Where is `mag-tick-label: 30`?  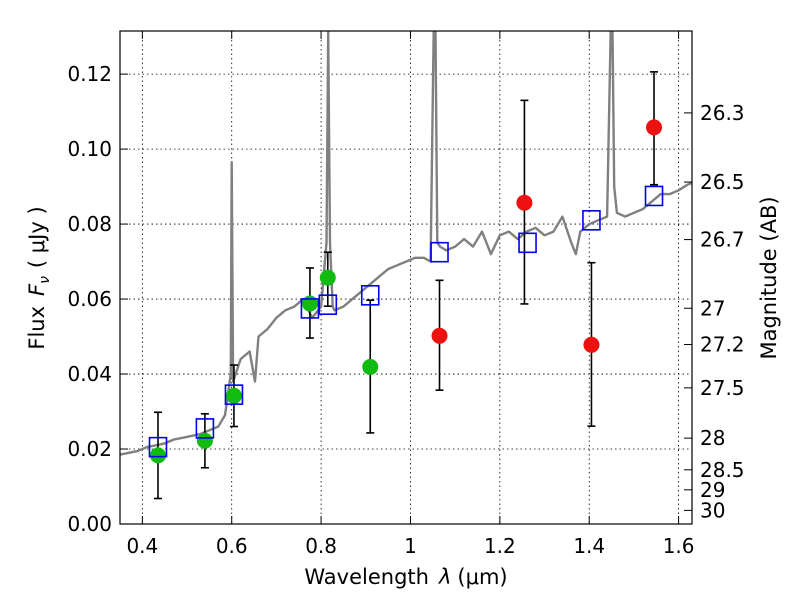
mag-tick-label: 30 is located at coordinates (712, 510).